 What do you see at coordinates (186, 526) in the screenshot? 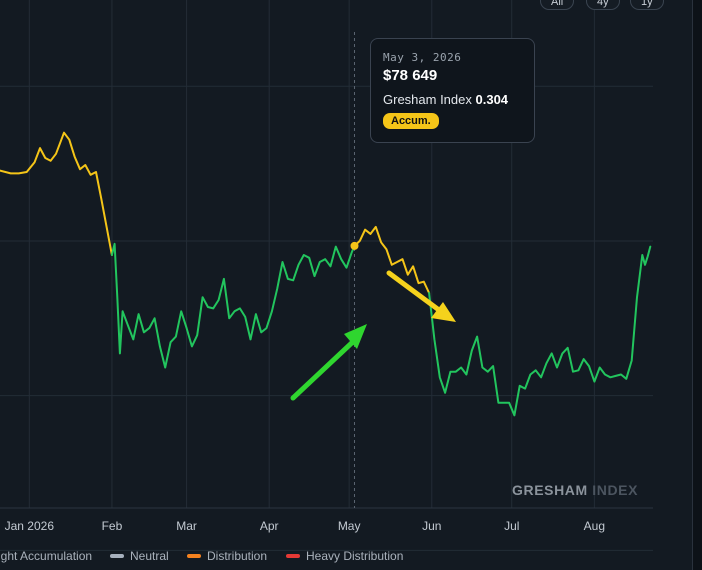
I see `x-tick-label: Mar` at bounding box center [186, 526].